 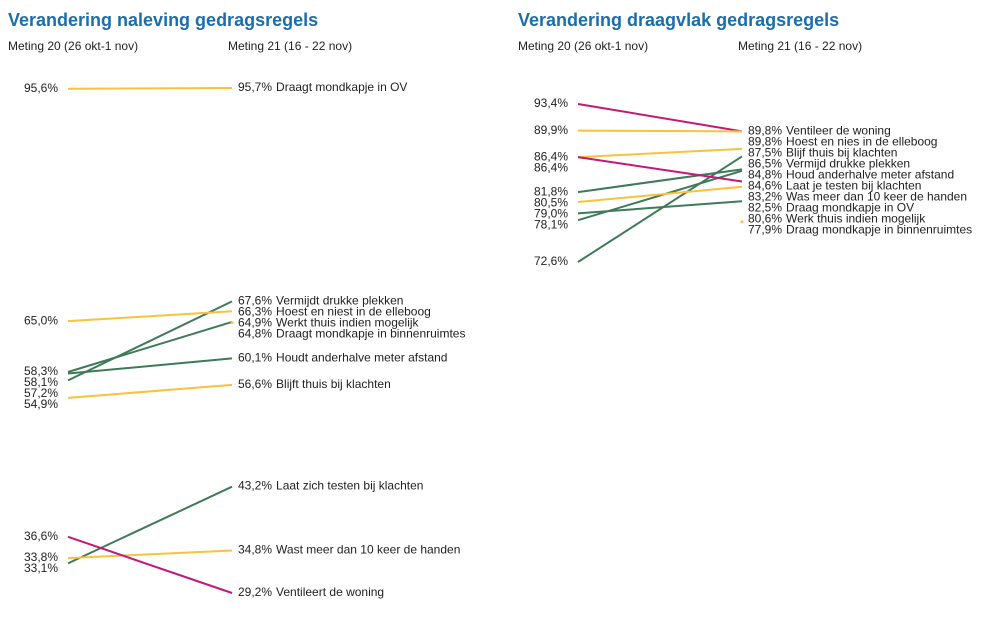 What do you see at coordinates (551, 191) in the screenshot?
I see `left-value-label: 81,8%` at bounding box center [551, 191].